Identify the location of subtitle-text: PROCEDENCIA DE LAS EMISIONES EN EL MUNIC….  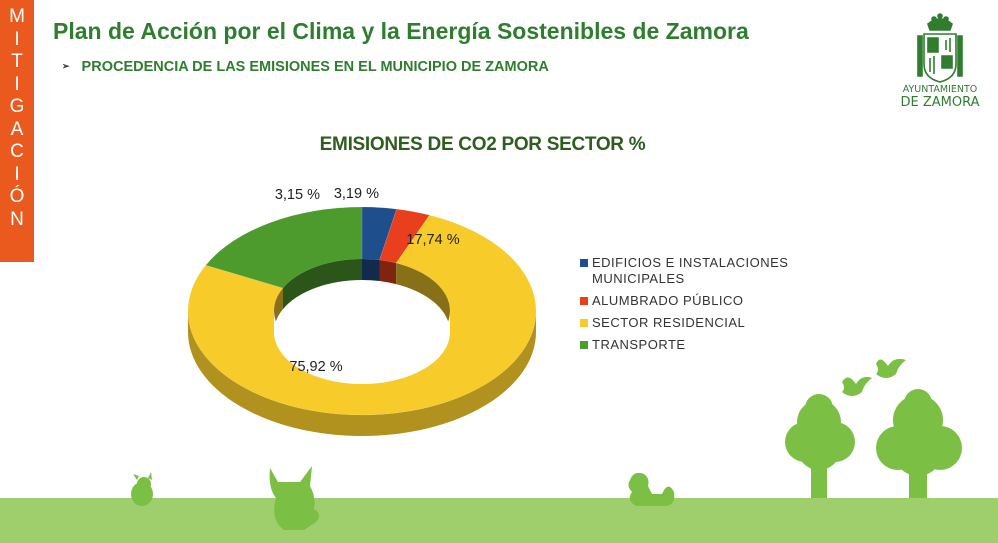
(315, 67).